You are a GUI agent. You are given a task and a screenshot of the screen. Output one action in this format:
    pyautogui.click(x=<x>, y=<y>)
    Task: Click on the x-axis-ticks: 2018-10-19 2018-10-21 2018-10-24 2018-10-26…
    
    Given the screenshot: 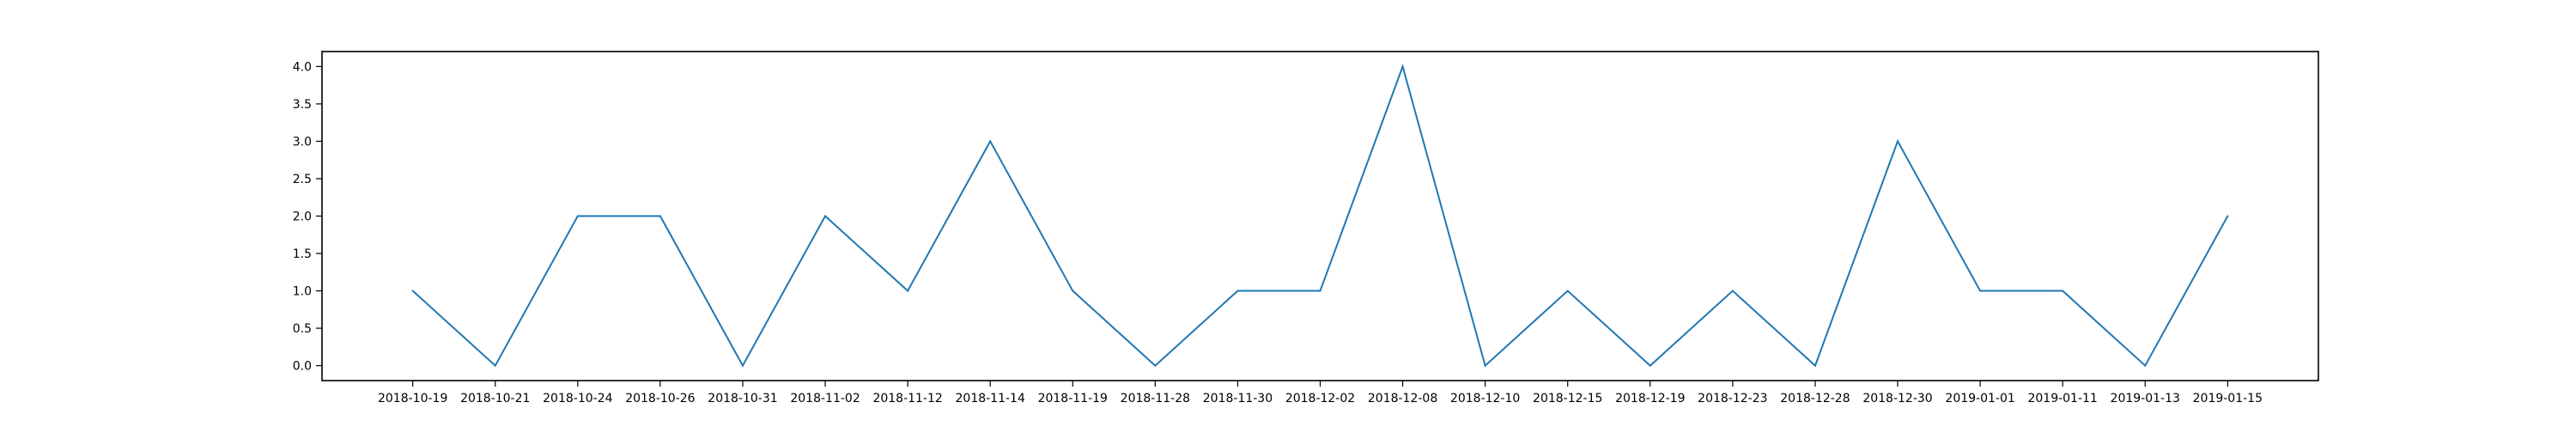 What is the action you would take?
    pyautogui.click(x=1320, y=393)
    